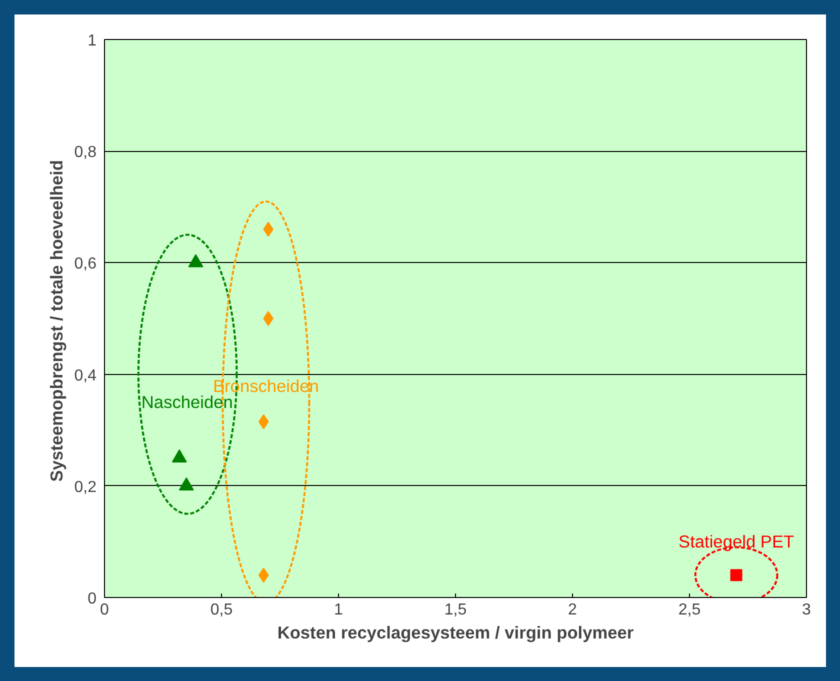 The height and width of the screenshot is (681, 840). What do you see at coordinates (455, 632) in the screenshot?
I see `x-axis-title: Kosten recyclagesysteem / virgin polymeer` at bounding box center [455, 632].